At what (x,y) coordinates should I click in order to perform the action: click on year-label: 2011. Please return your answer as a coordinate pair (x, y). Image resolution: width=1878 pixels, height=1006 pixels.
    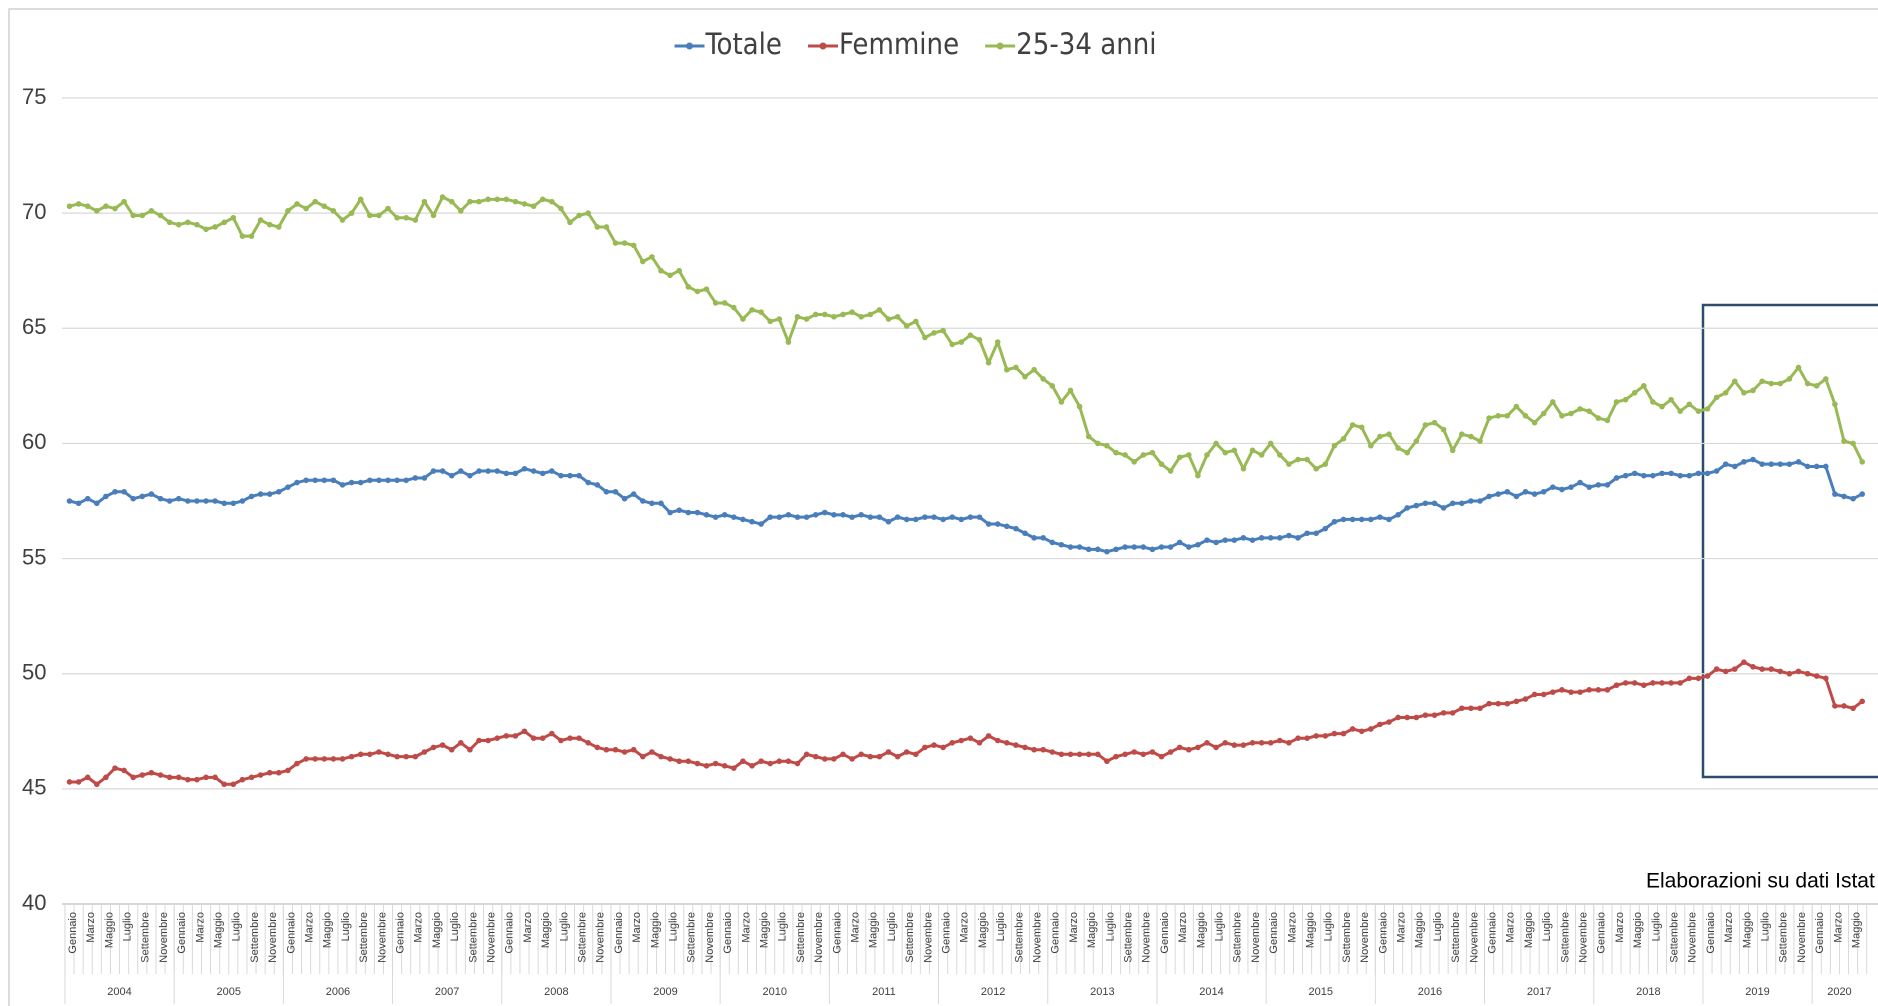
    Looking at the image, I should click on (884, 992).